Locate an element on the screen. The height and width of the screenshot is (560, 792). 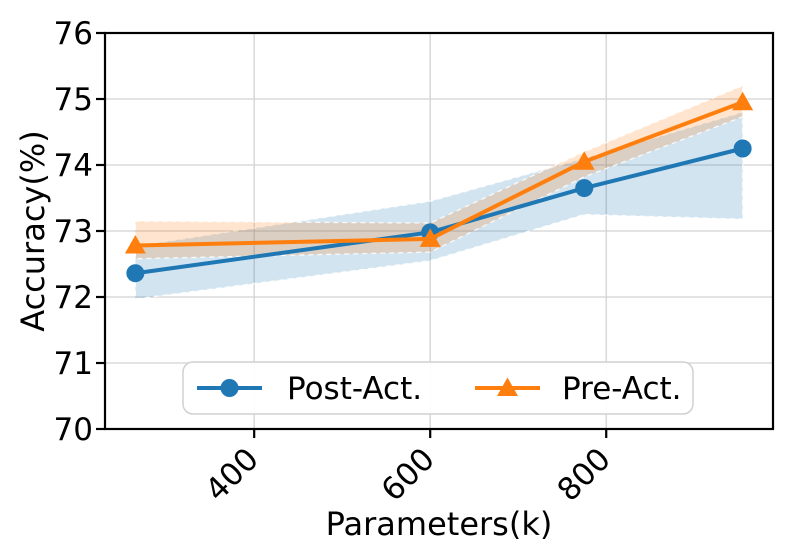
y-tick-label: 73 is located at coordinates (73, 232).